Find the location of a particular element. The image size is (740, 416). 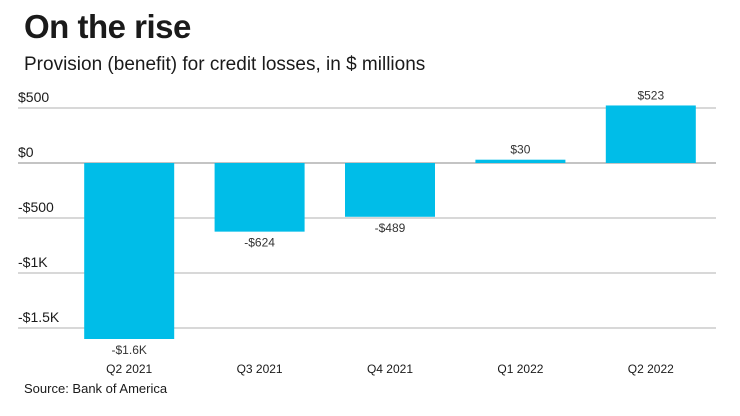

x-tick-label: Q1 2022 is located at coordinates (520, 369).